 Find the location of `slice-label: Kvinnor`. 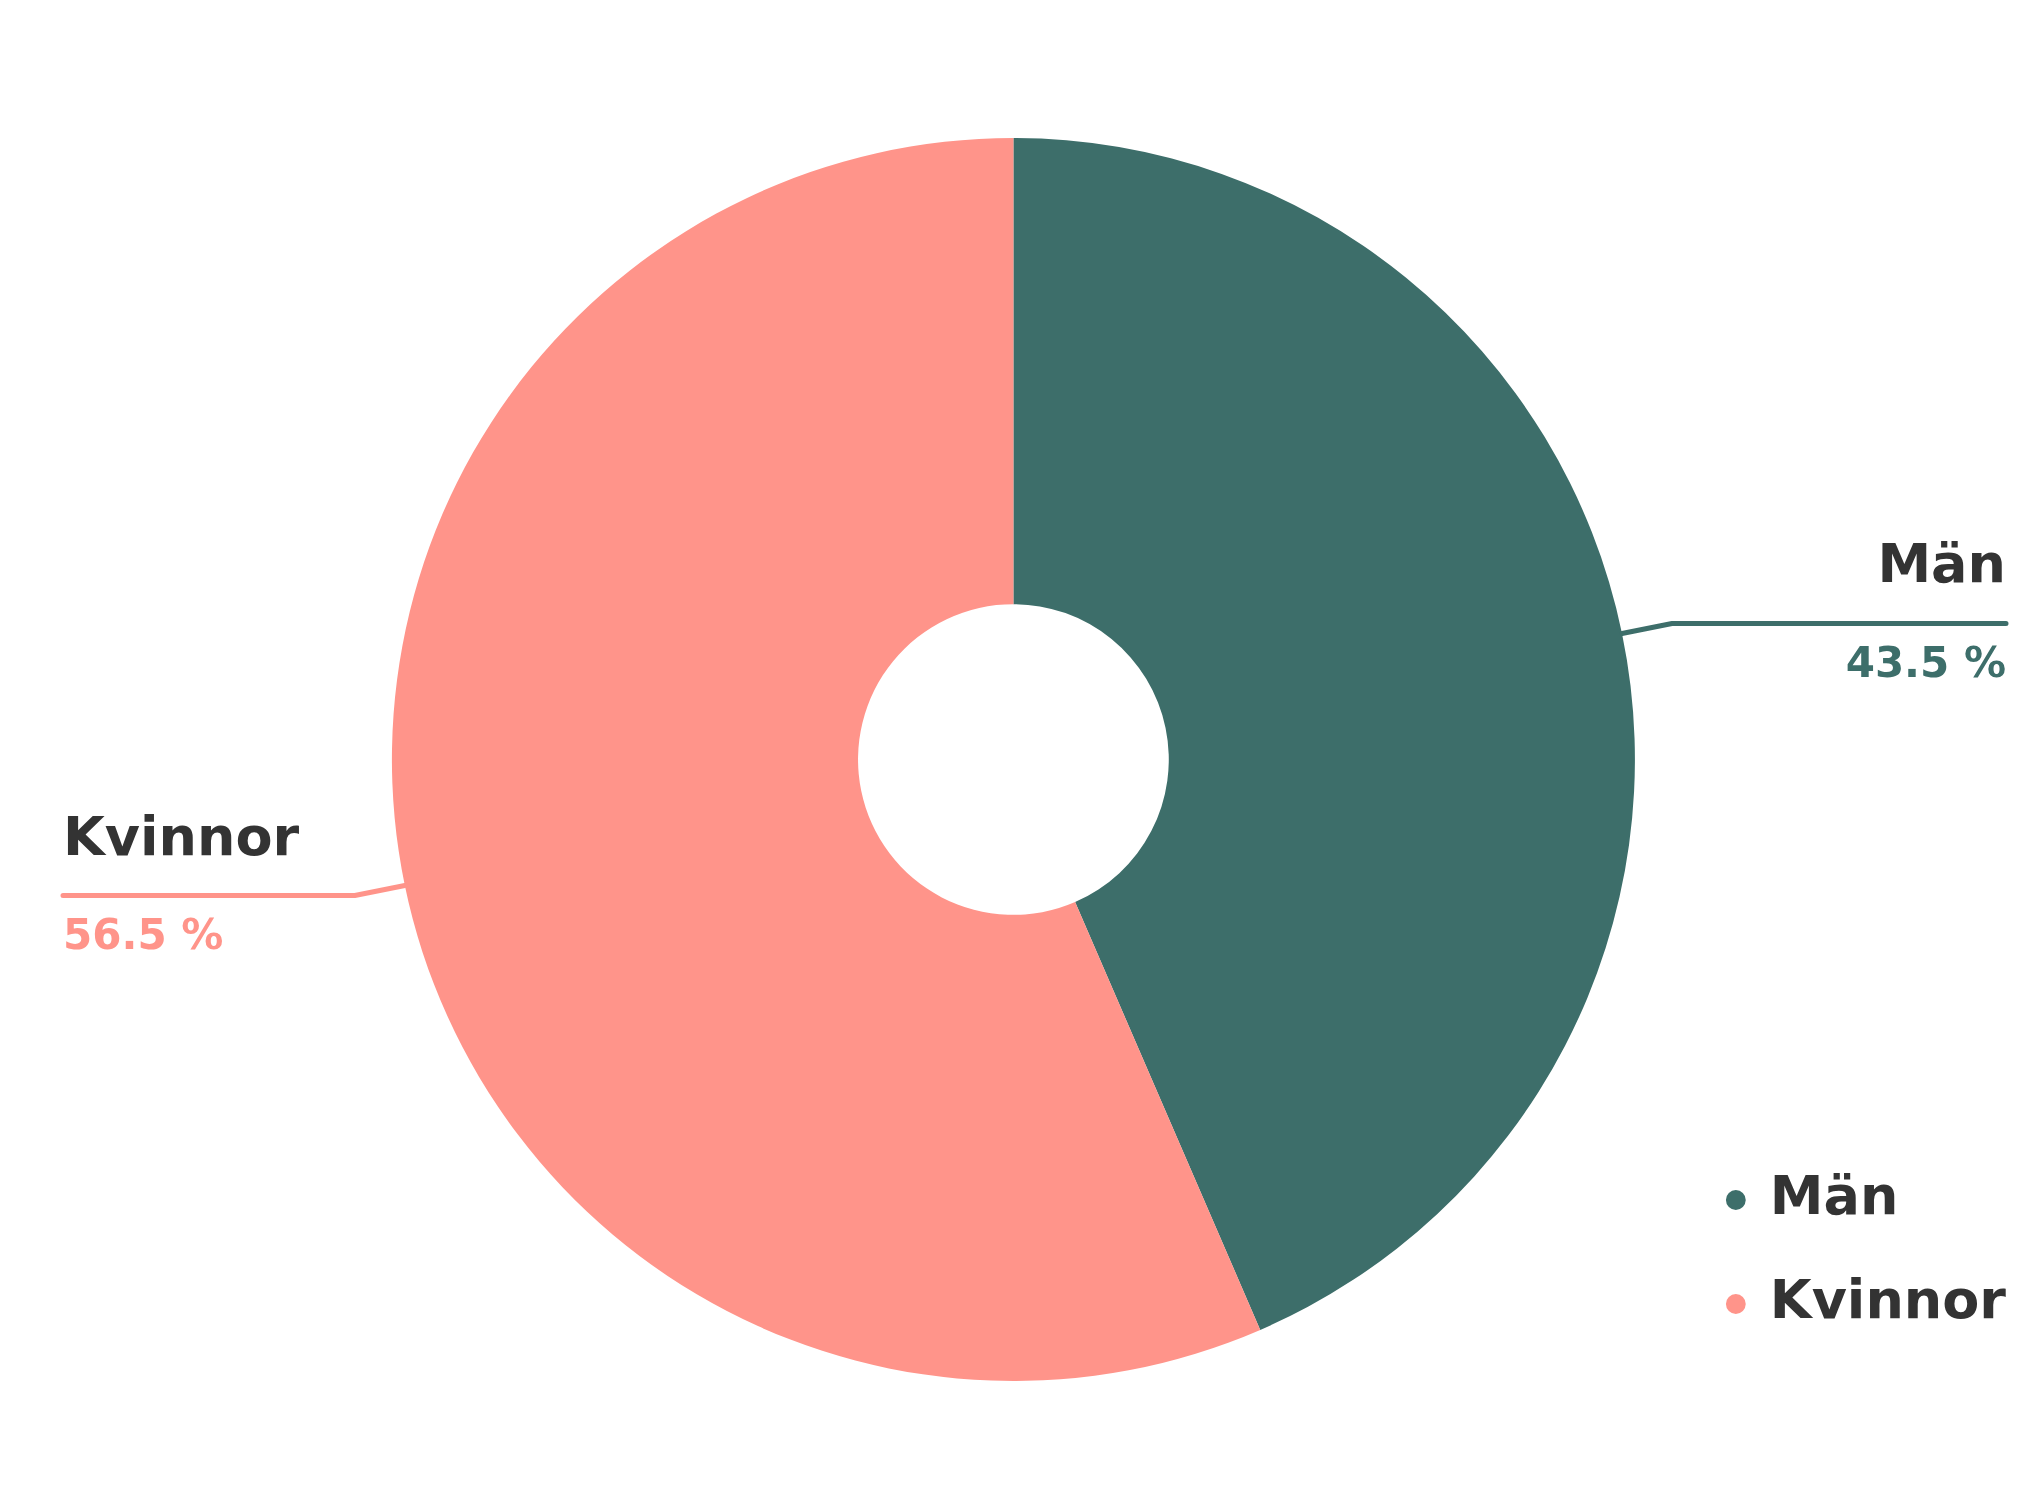

slice-label: Kvinnor is located at coordinates (181, 836).